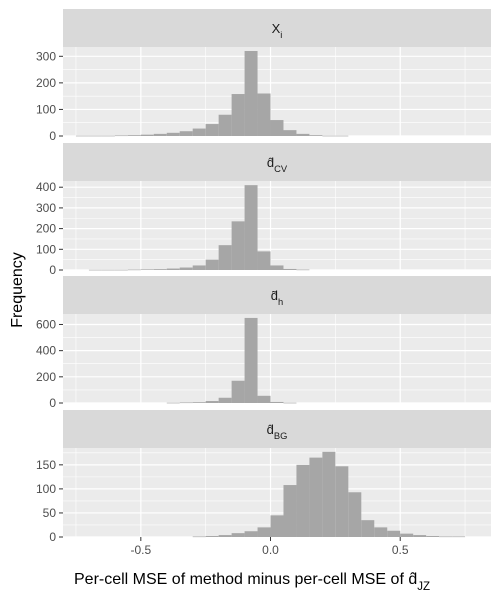  Describe the element at coordinates (412, 579) in the screenshot. I see `x-axis-title-symbol: d̂` at that location.